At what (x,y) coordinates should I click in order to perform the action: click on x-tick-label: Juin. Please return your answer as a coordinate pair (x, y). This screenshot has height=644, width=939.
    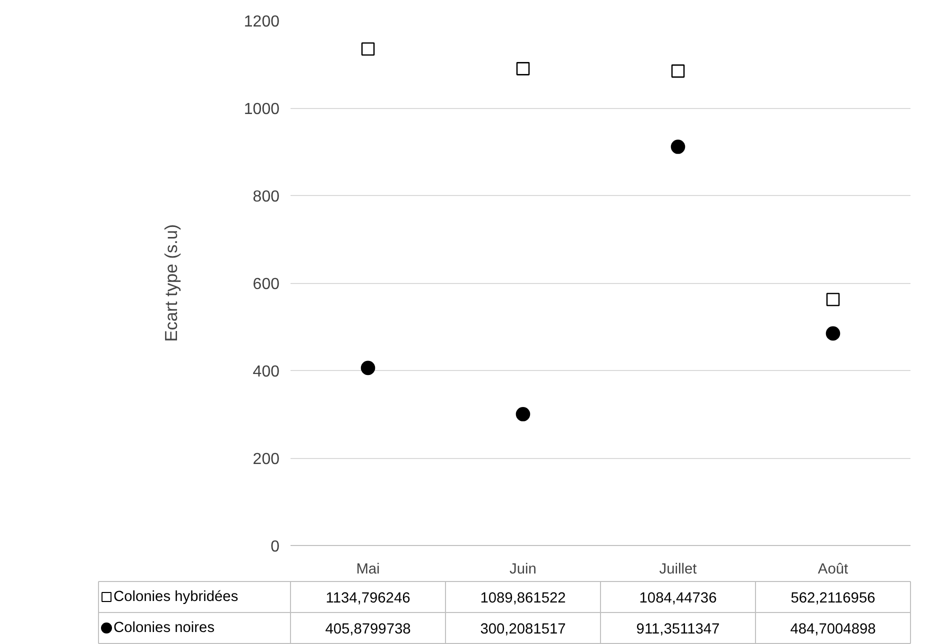
    Looking at the image, I should click on (523, 570).